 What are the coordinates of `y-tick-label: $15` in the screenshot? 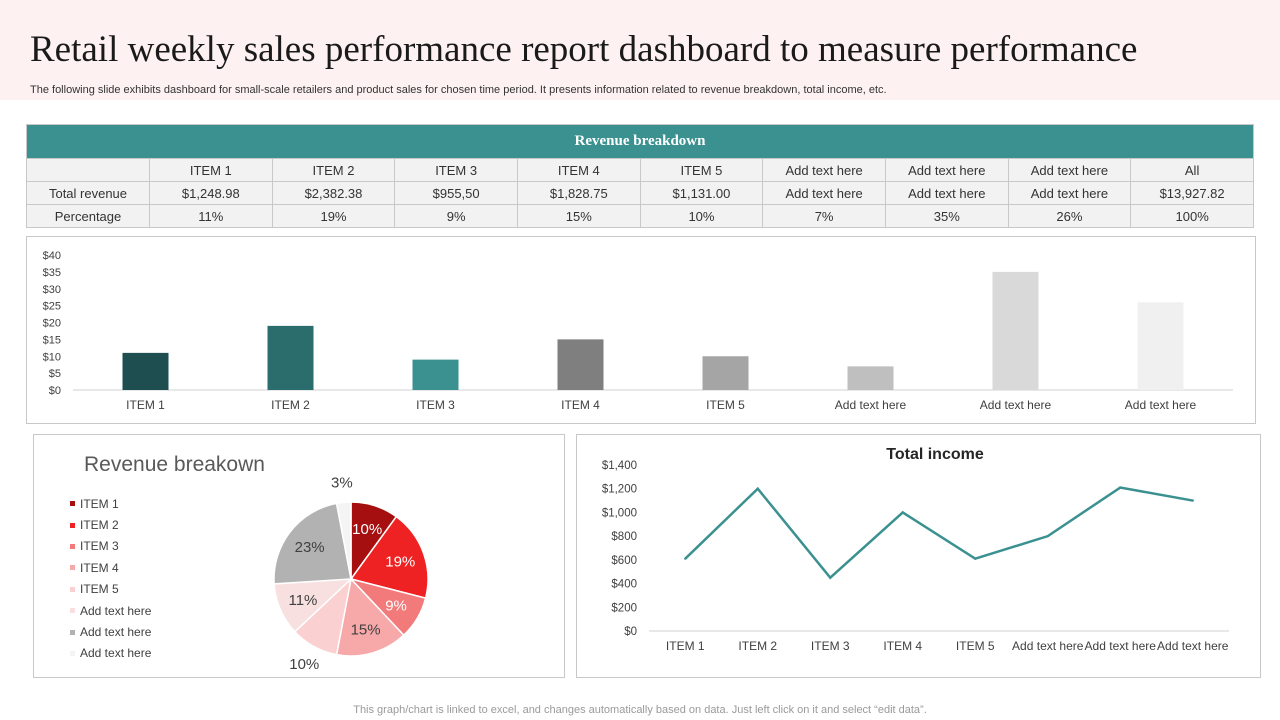 It's located at (52, 340).